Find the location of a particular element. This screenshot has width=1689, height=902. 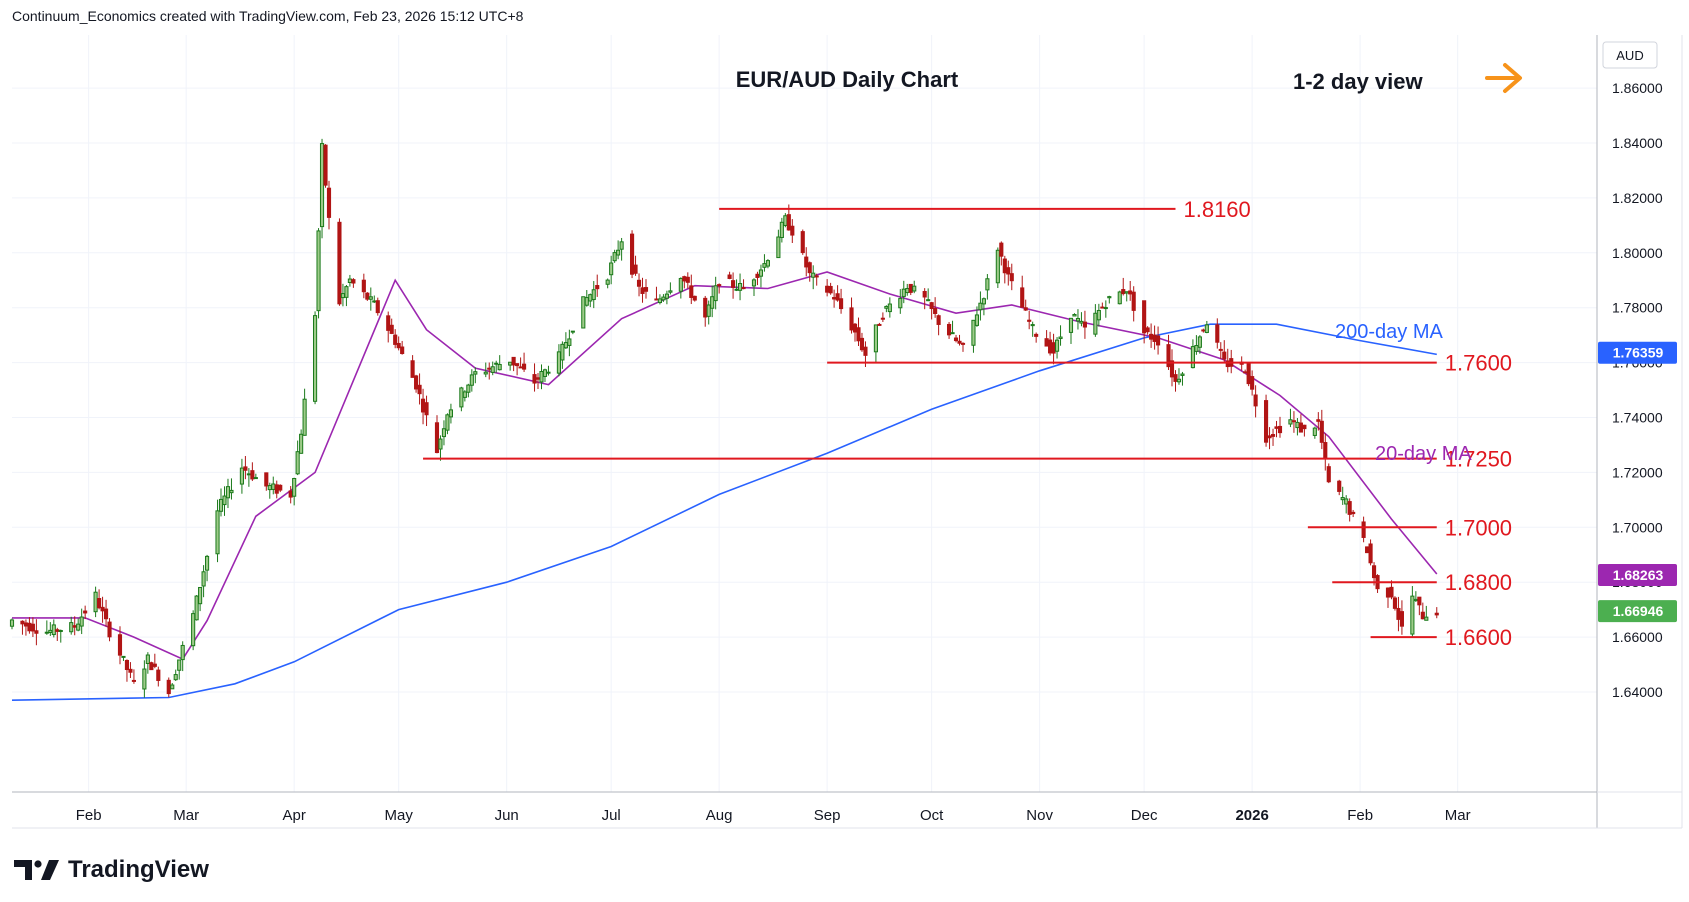

y-tick-label: 1.84000 is located at coordinates (1637, 143).